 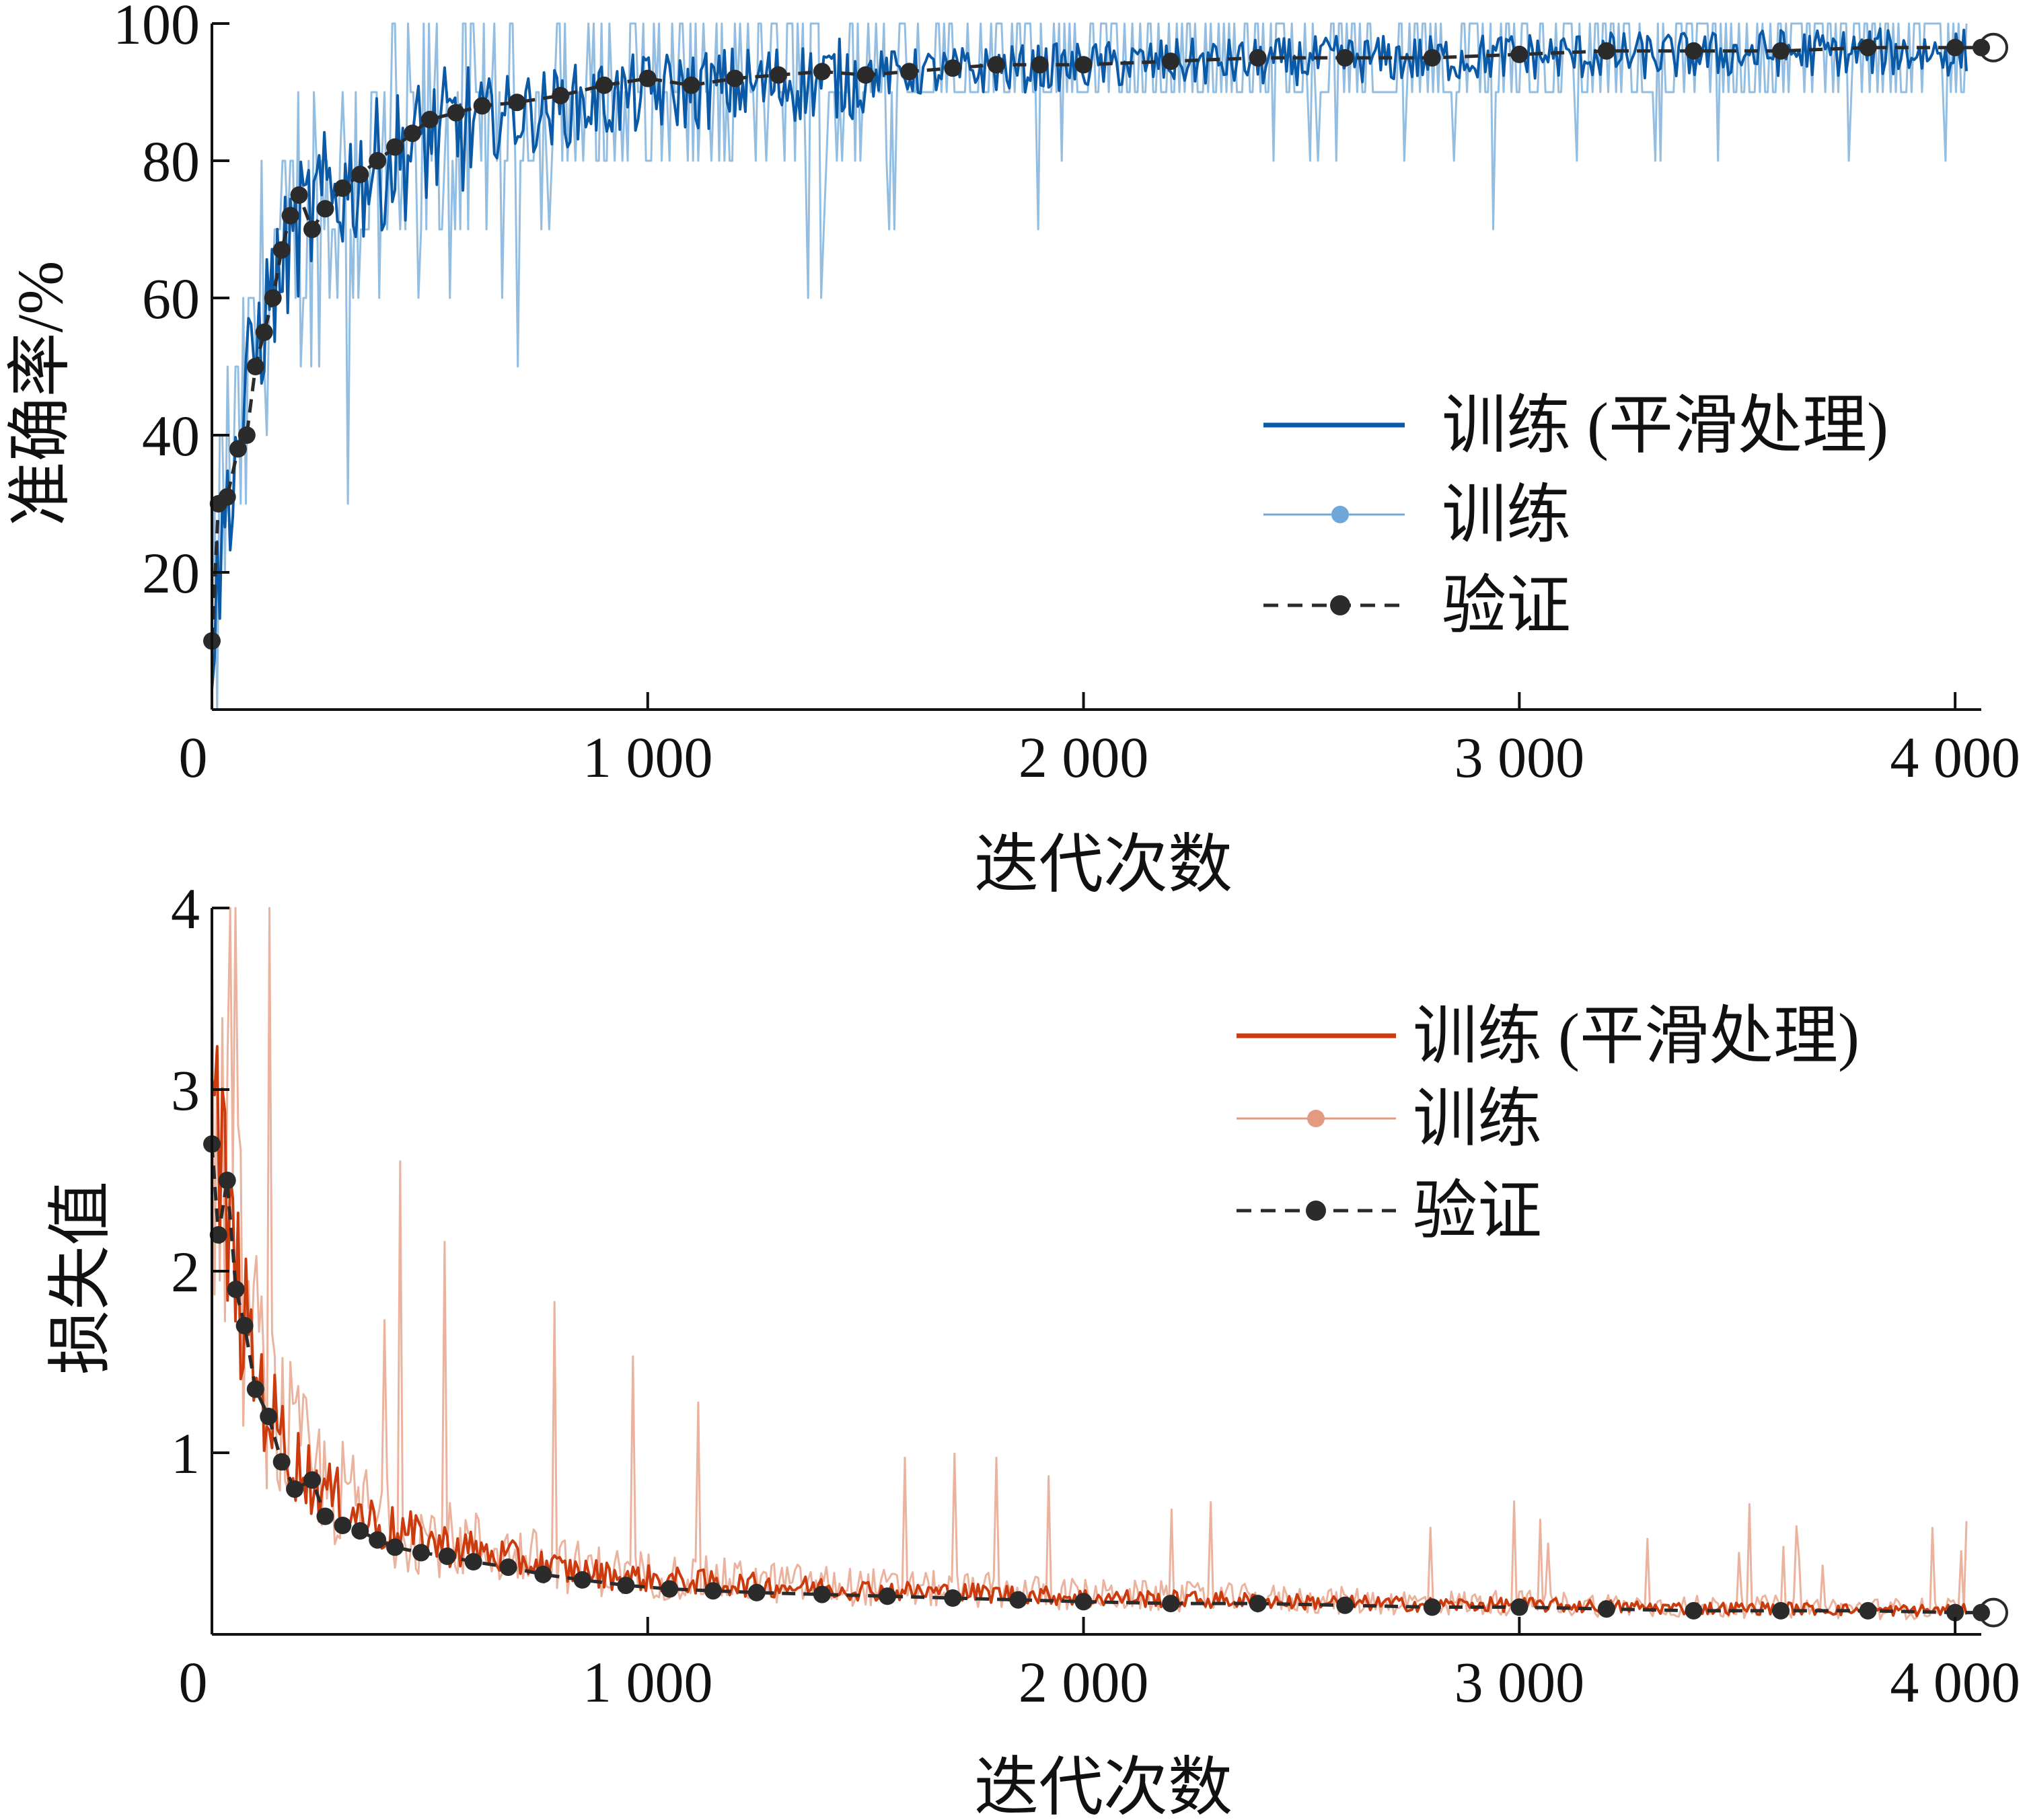 I want to click on loss-x-axis-title: 迭代次数, so click(x=1103, y=1786).